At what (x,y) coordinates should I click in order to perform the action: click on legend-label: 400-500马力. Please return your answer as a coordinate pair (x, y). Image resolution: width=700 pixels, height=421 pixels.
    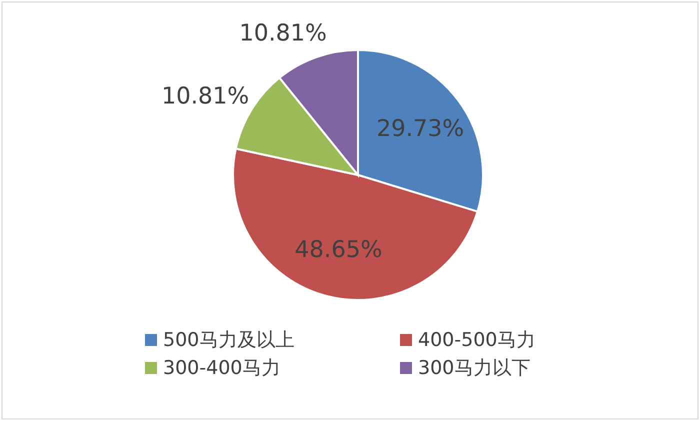
    Looking at the image, I should click on (477, 340).